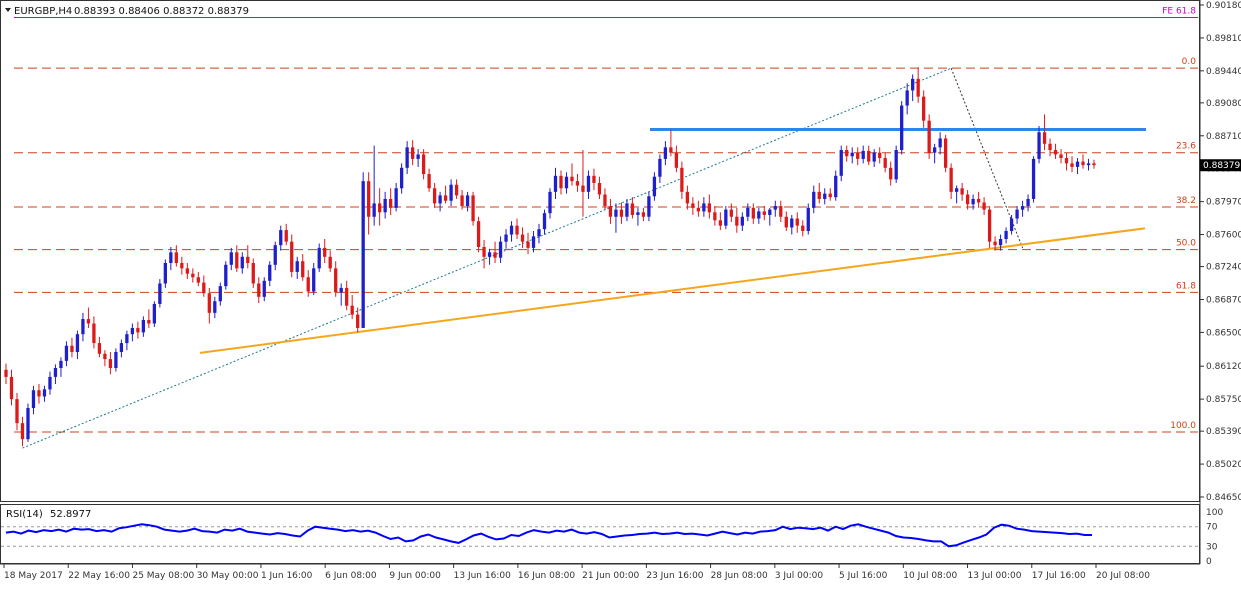  I want to click on price-tick-label: 0.86120, so click(1223, 367).